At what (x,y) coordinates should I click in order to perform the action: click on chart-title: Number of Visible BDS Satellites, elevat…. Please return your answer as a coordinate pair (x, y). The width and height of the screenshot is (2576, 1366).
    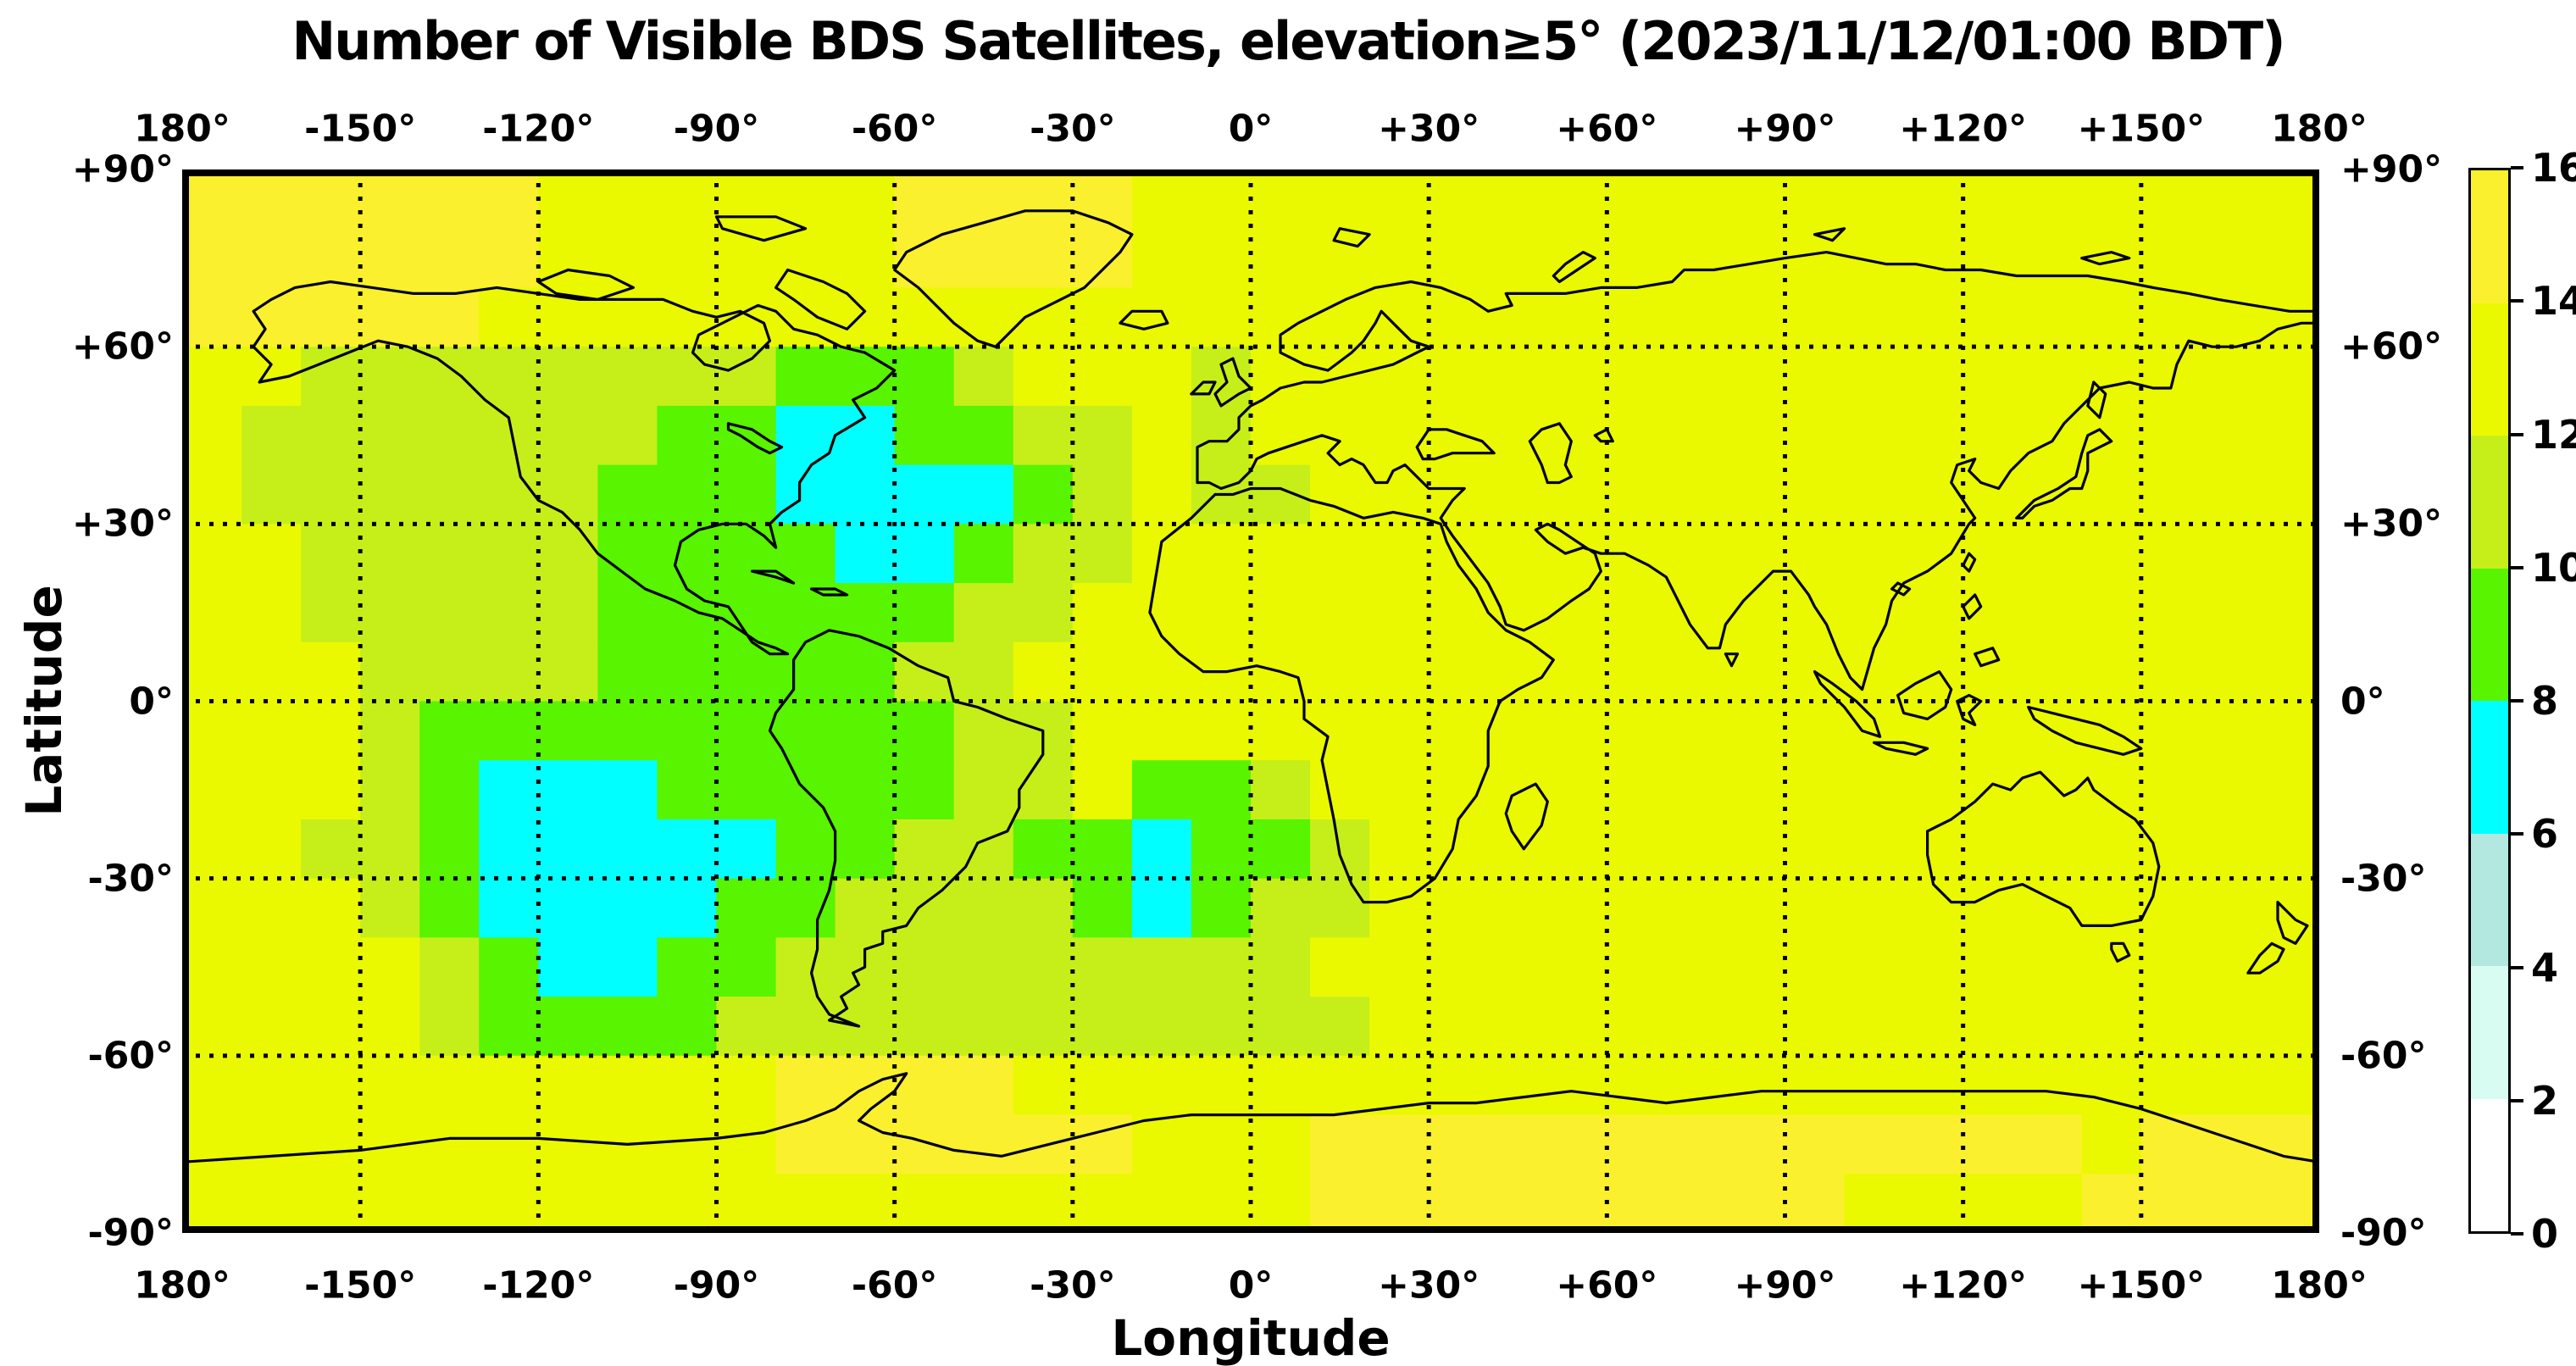
    Looking at the image, I should click on (1288, 41).